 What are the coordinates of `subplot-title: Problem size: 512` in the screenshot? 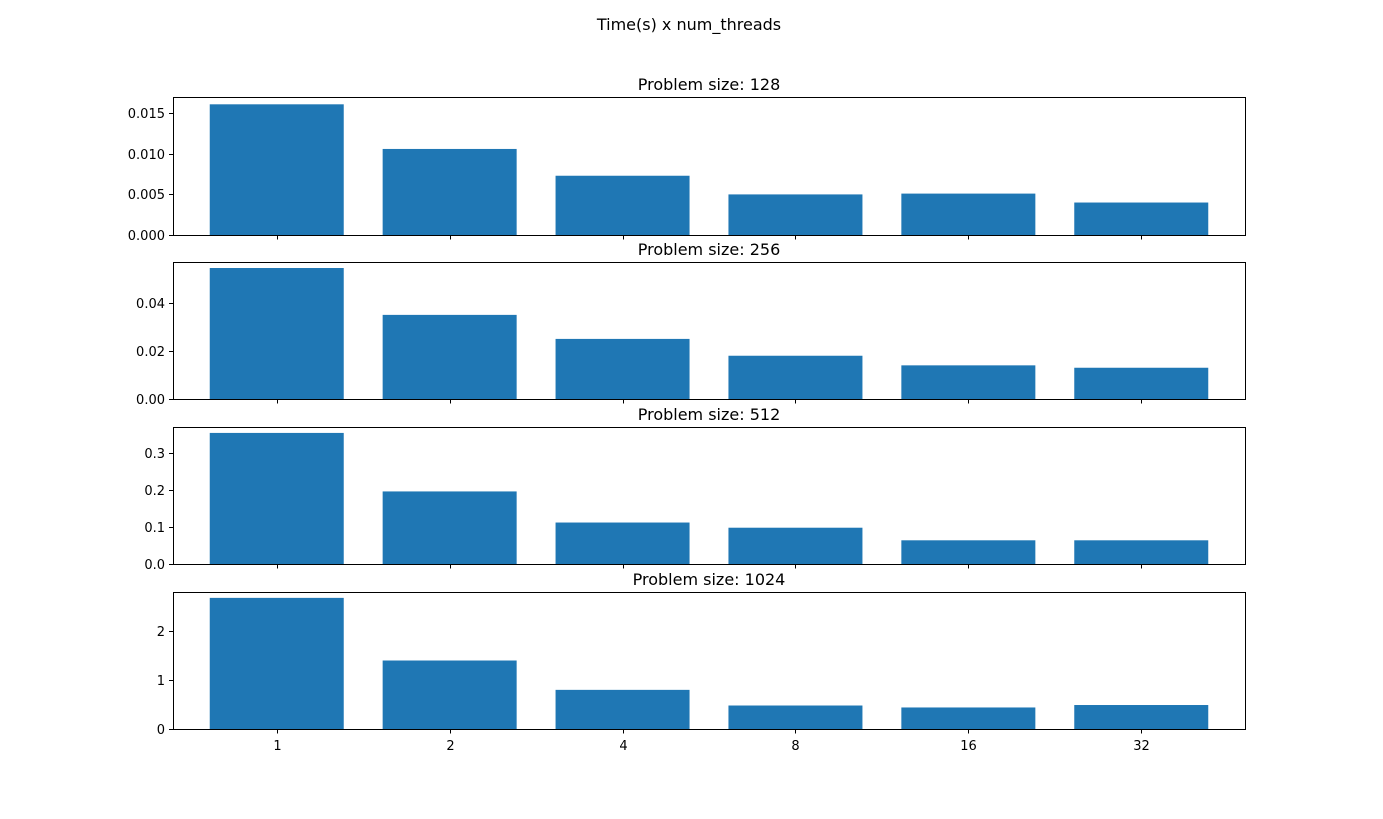 It's located at (709, 414).